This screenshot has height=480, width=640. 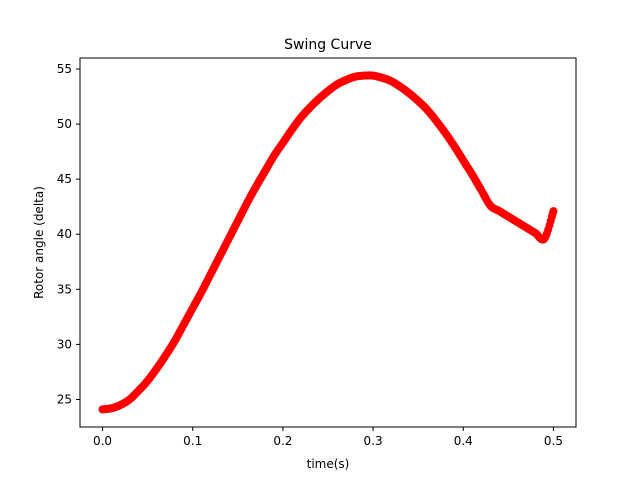 What do you see at coordinates (64, 399) in the screenshot?
I see `y-tick-label: 25` at bounding box center [64, 399].